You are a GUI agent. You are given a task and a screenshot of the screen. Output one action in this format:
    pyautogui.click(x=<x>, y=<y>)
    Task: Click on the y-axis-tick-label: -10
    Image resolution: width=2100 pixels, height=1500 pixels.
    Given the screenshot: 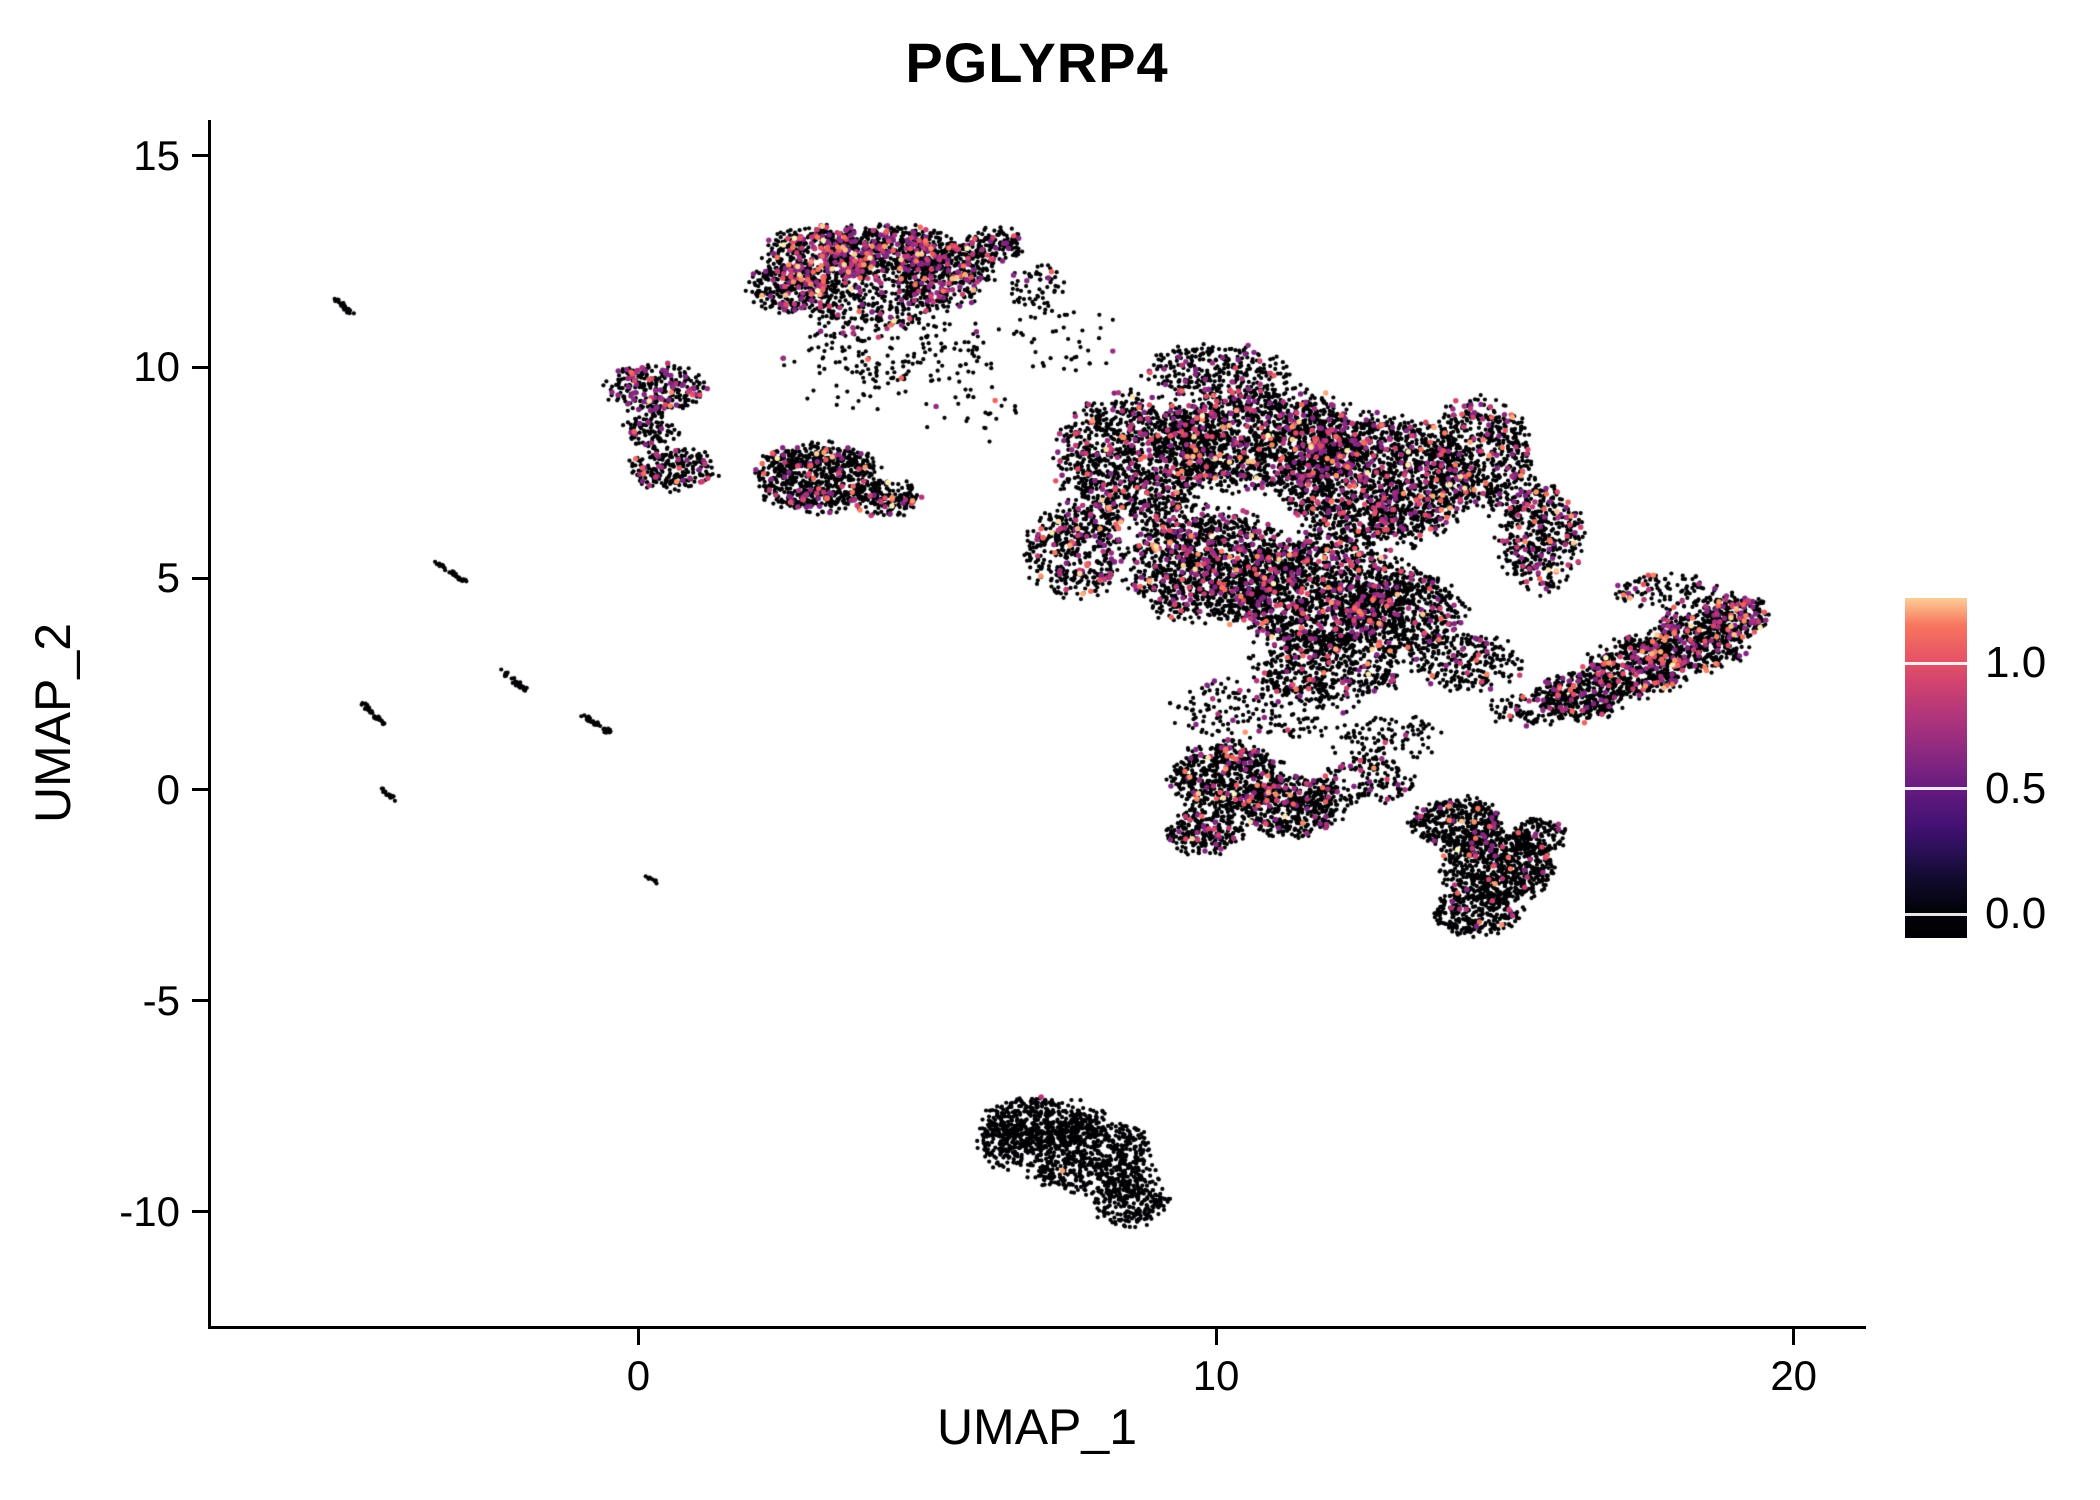 What is the action you would take?
    pyautogui.click(x=149, y=1211)
    